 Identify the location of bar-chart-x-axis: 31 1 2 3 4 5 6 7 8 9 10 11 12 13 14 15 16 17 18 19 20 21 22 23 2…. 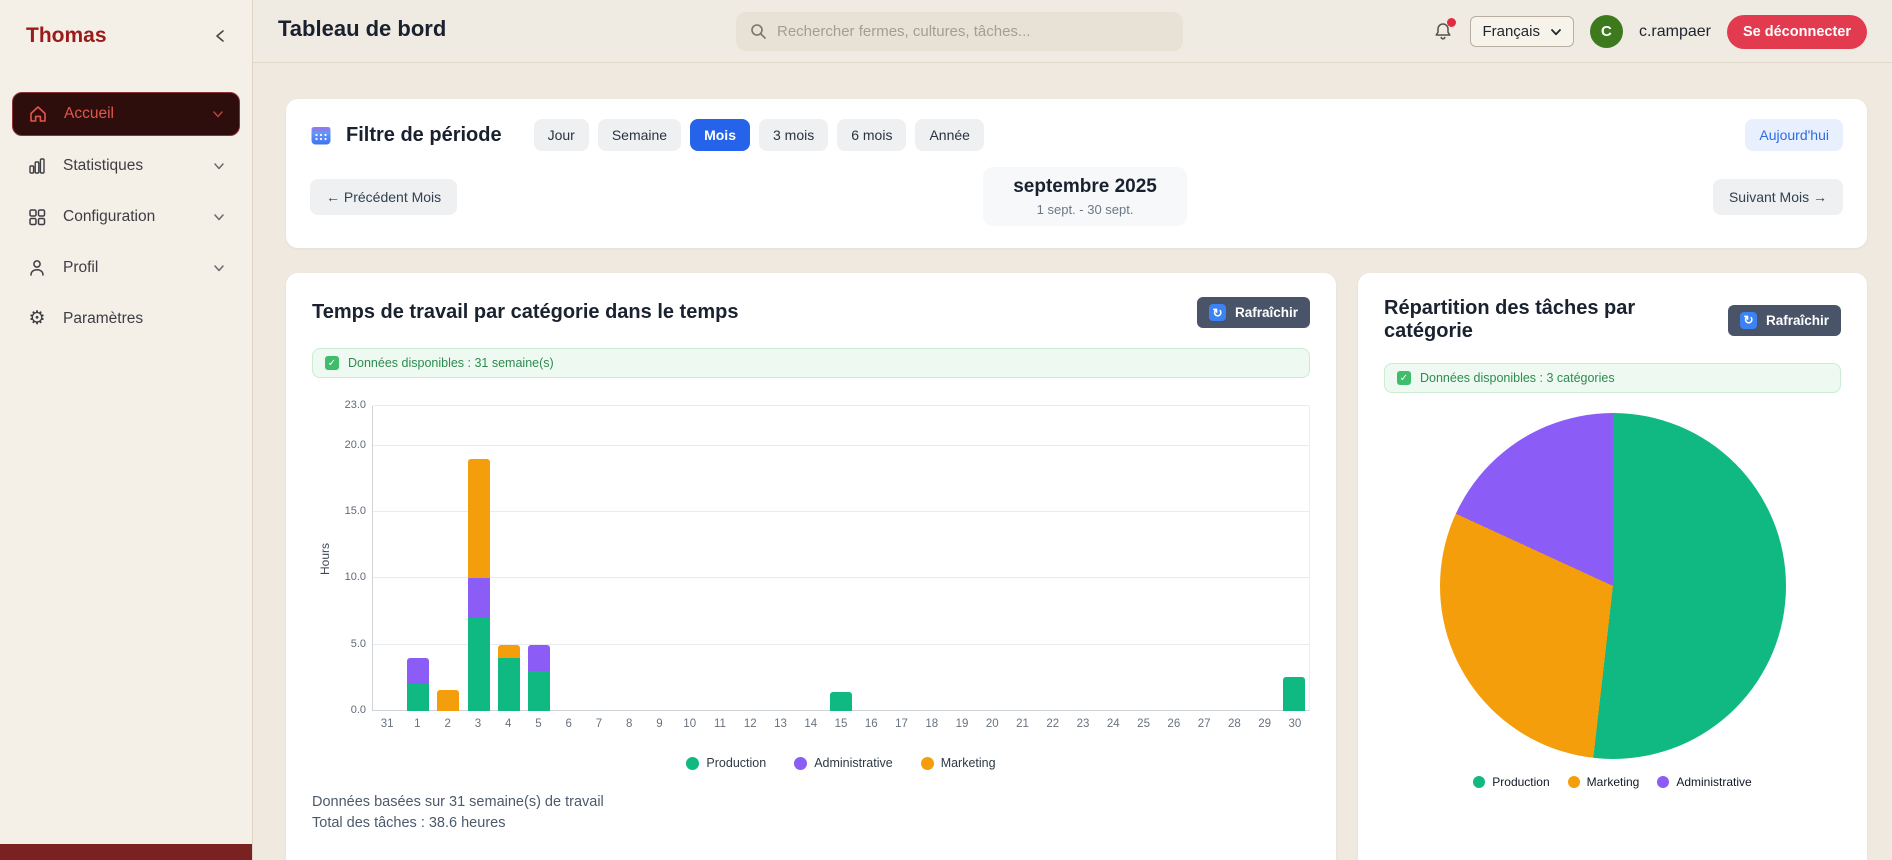
(841, 727).